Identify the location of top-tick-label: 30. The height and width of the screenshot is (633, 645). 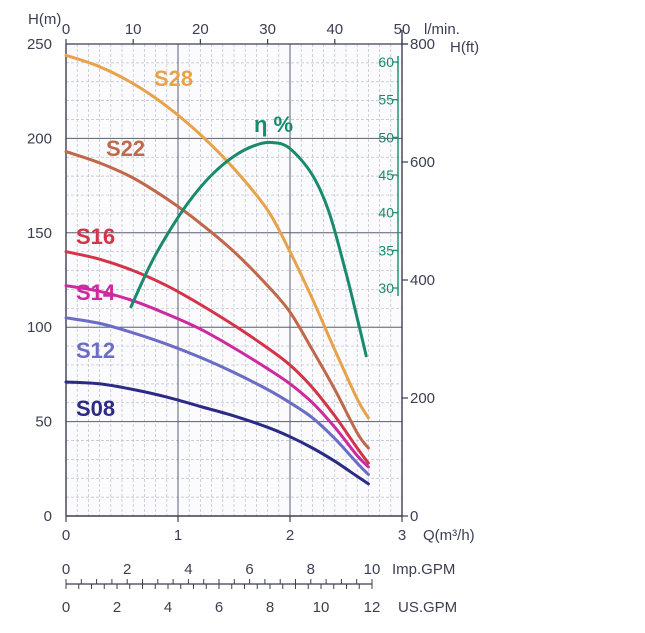
(267, 29).